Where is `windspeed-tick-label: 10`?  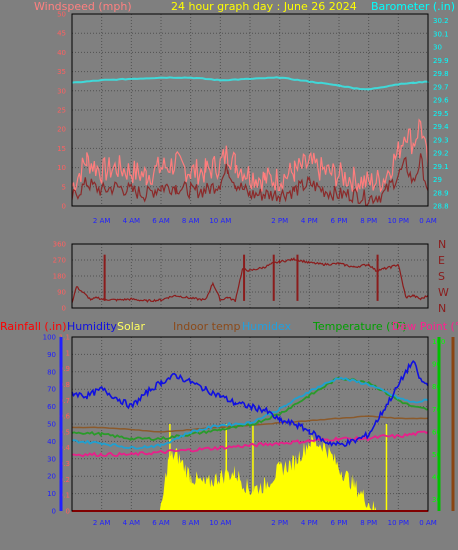 windspeed-tick-label: 10 is located at coordinates (61, 168).